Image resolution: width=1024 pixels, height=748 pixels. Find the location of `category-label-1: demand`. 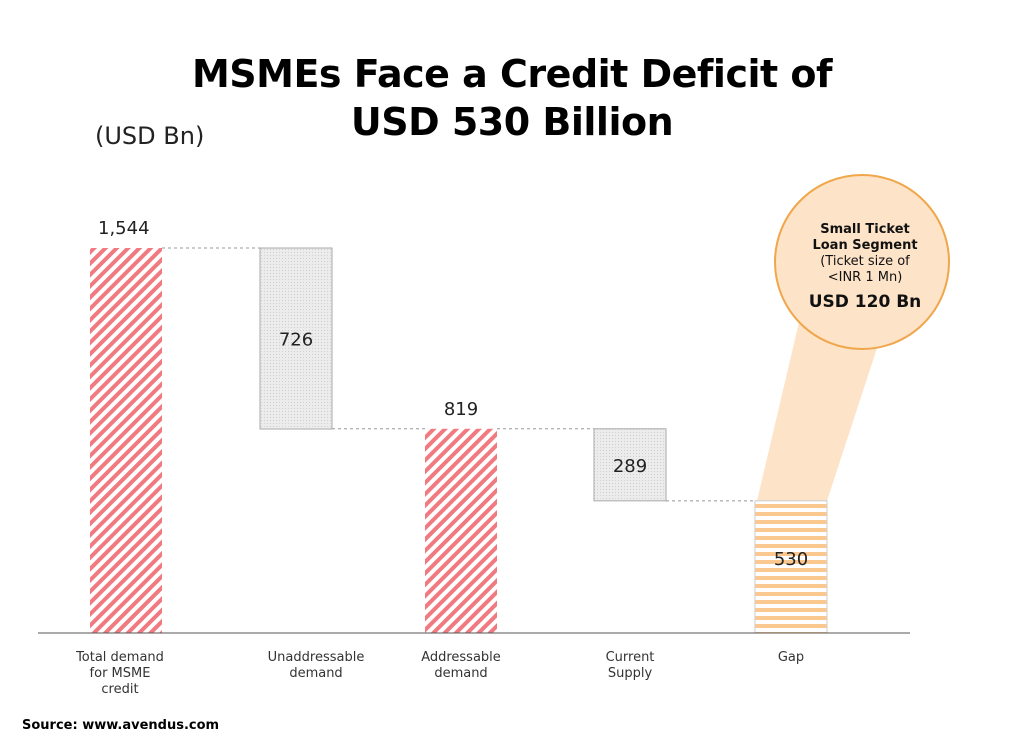

category-label-1: demand is located at coordinates (315, 673).